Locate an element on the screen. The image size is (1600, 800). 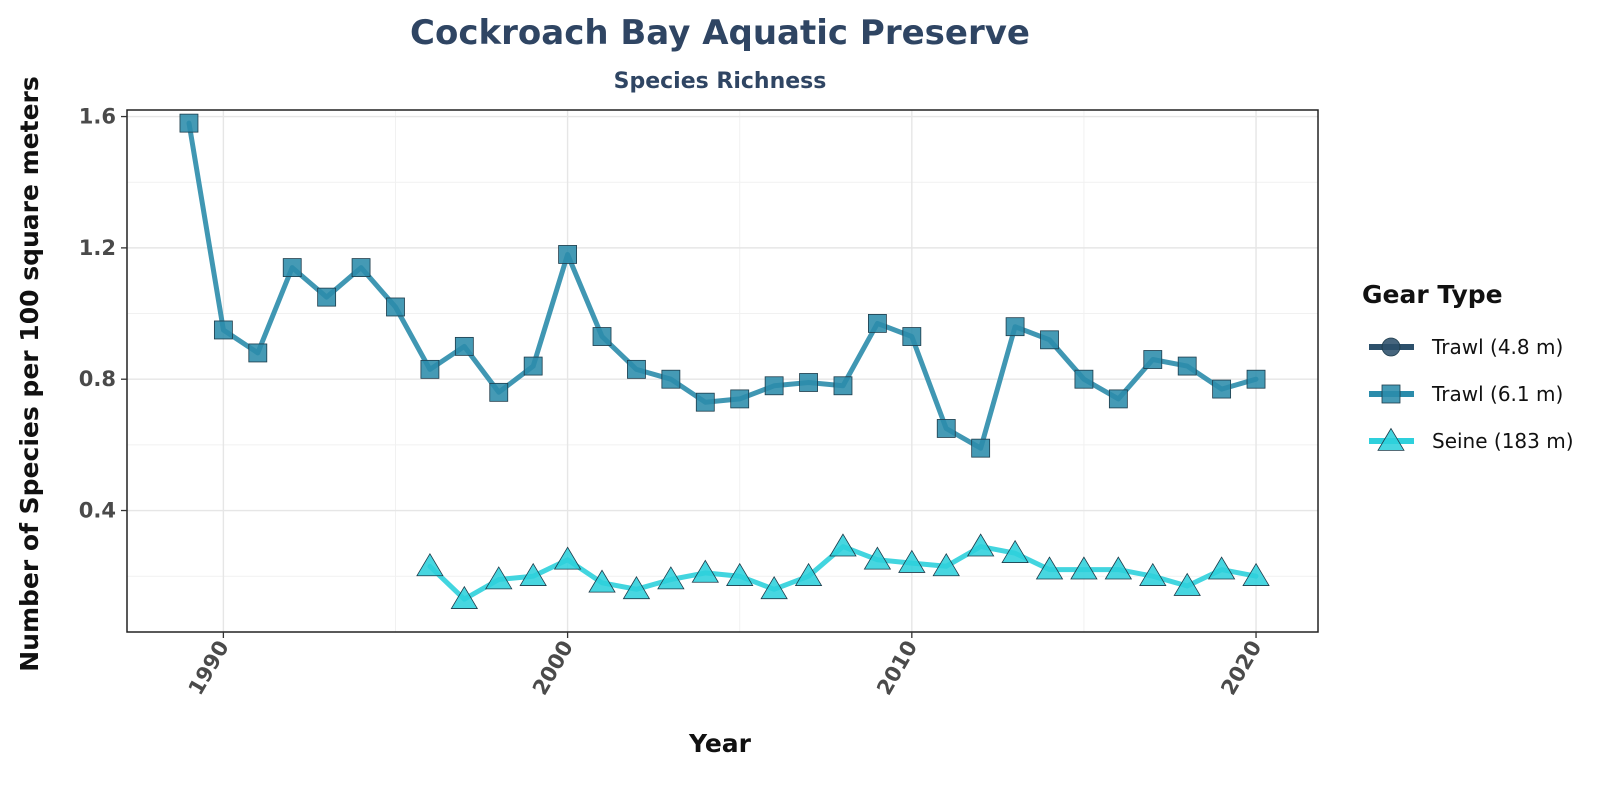
y-tick-label: 0.8 is located at coordinates (97, 379).